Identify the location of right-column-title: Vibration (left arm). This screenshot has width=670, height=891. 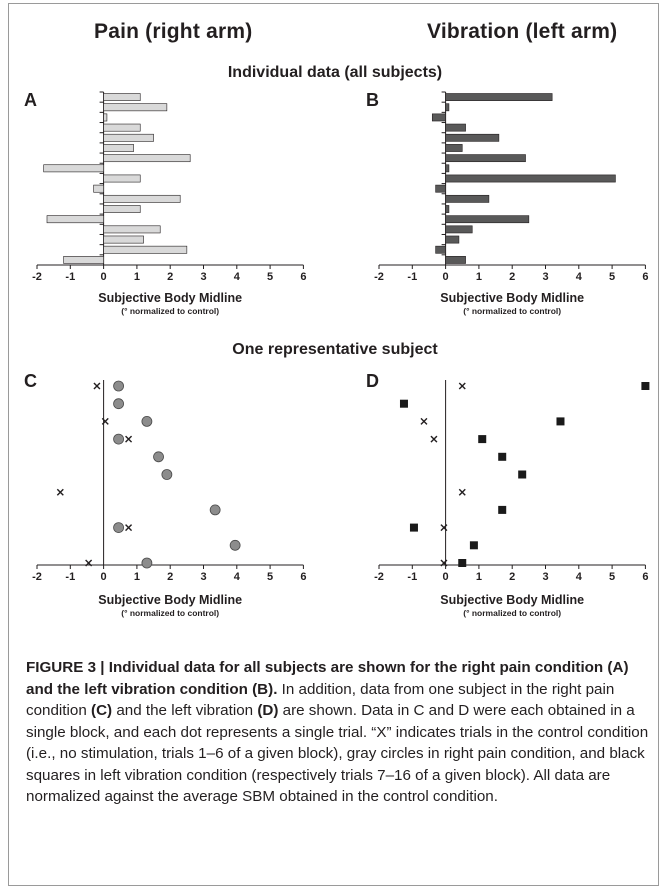
(522, 31).